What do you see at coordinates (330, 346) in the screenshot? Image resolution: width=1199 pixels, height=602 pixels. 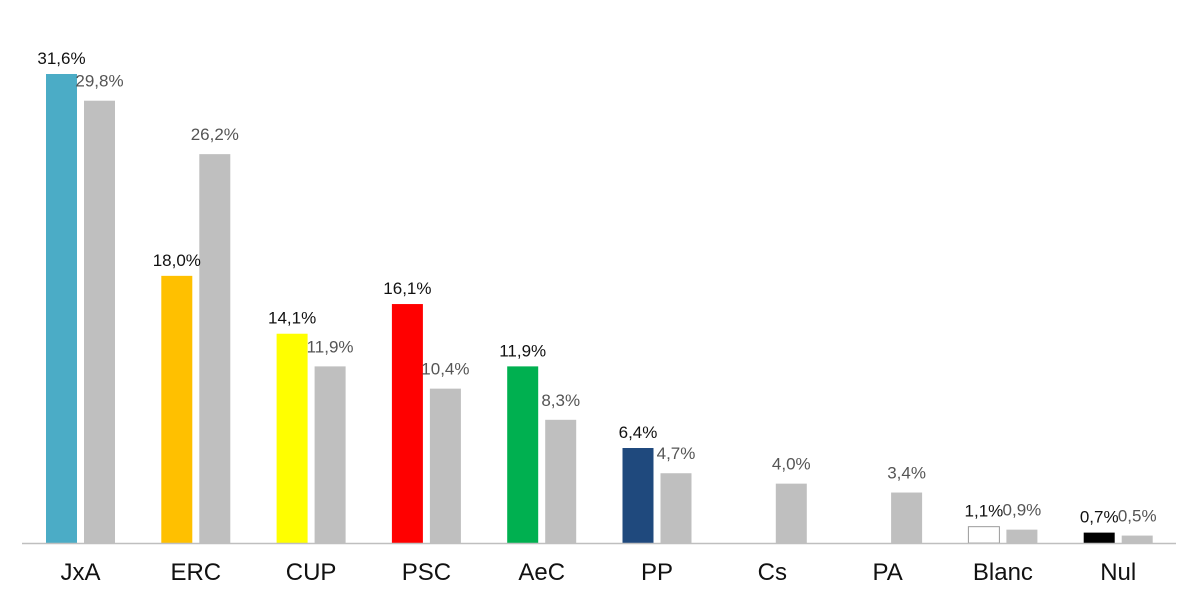 I see `value-label-previous-cup: 11,9%` at bounding box center [330, 346].